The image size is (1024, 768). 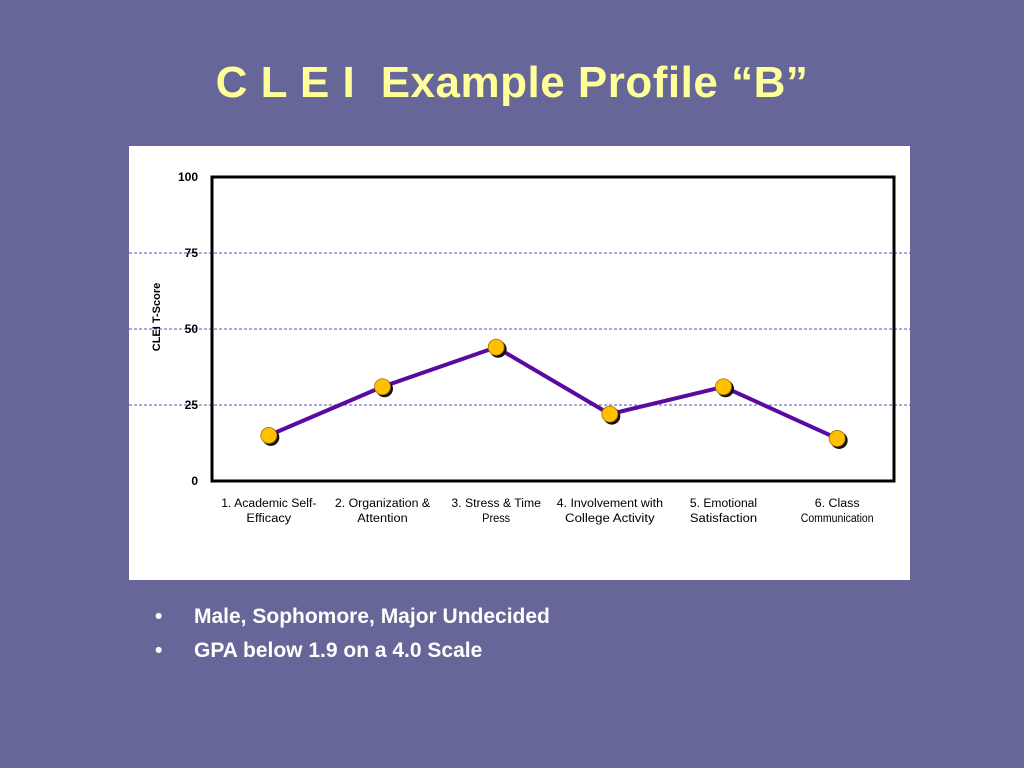 What do you see at coordinates (268, 504) in the screenshot?
I see `x-tick-label: 1. Academic Self-` at bounding box center [268, 504].